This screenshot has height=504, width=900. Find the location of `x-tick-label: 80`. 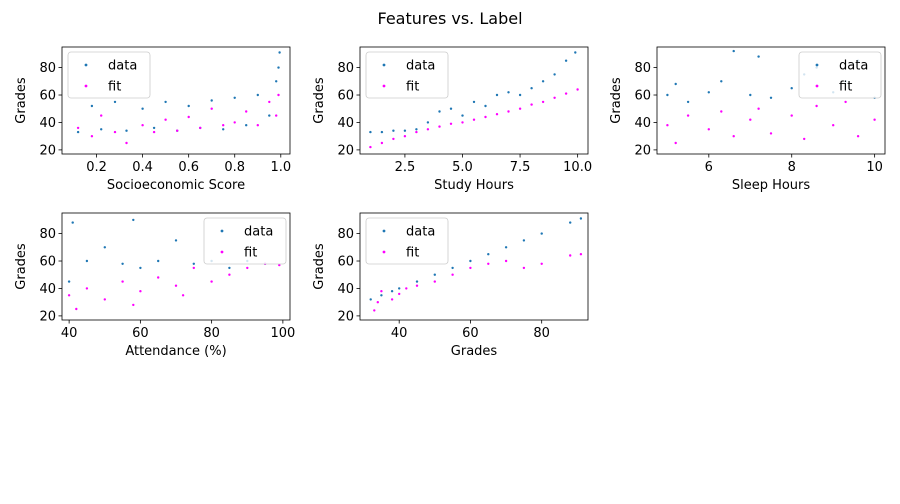

x-tick-label: 80 is located at coordinates (211, 333).